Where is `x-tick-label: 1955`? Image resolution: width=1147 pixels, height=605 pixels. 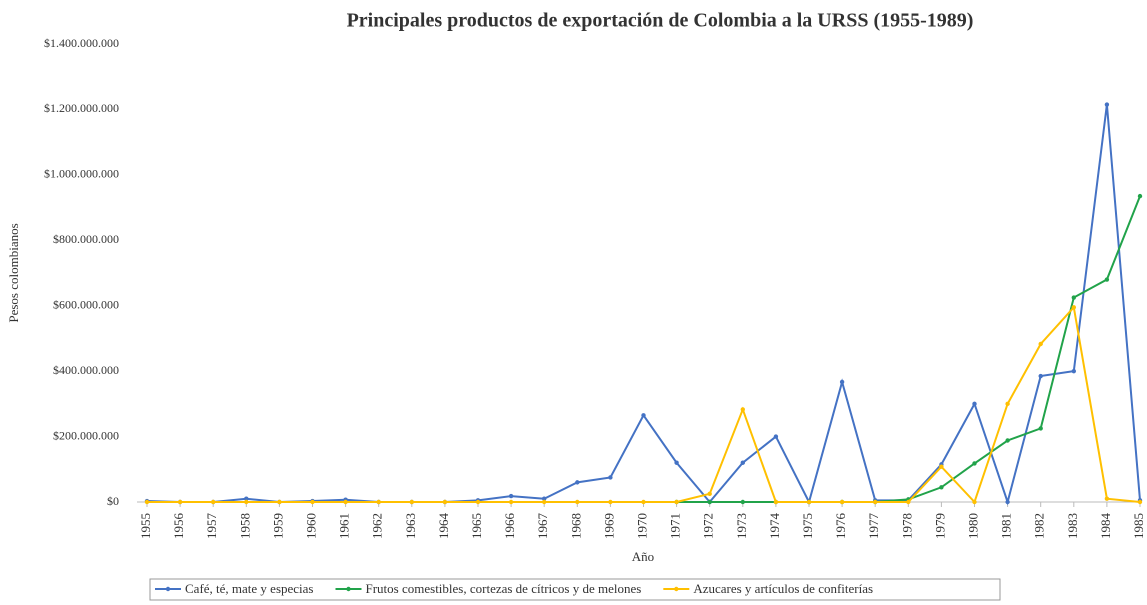 x-tick-label: 1955 is located at coordinates (145, 526).